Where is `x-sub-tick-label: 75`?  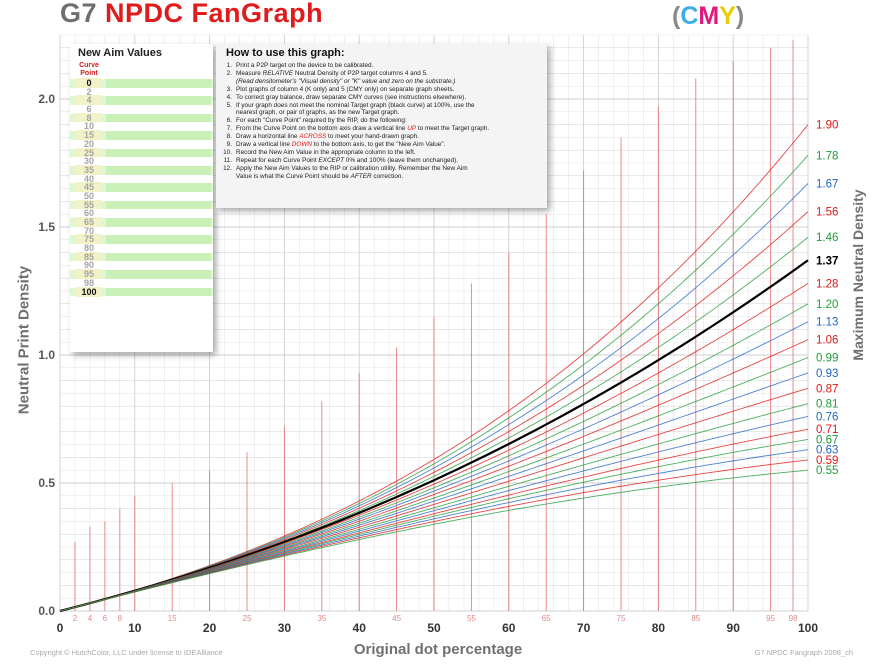
x-sub-tick-label: 75 is located at coordinates (621, 618).